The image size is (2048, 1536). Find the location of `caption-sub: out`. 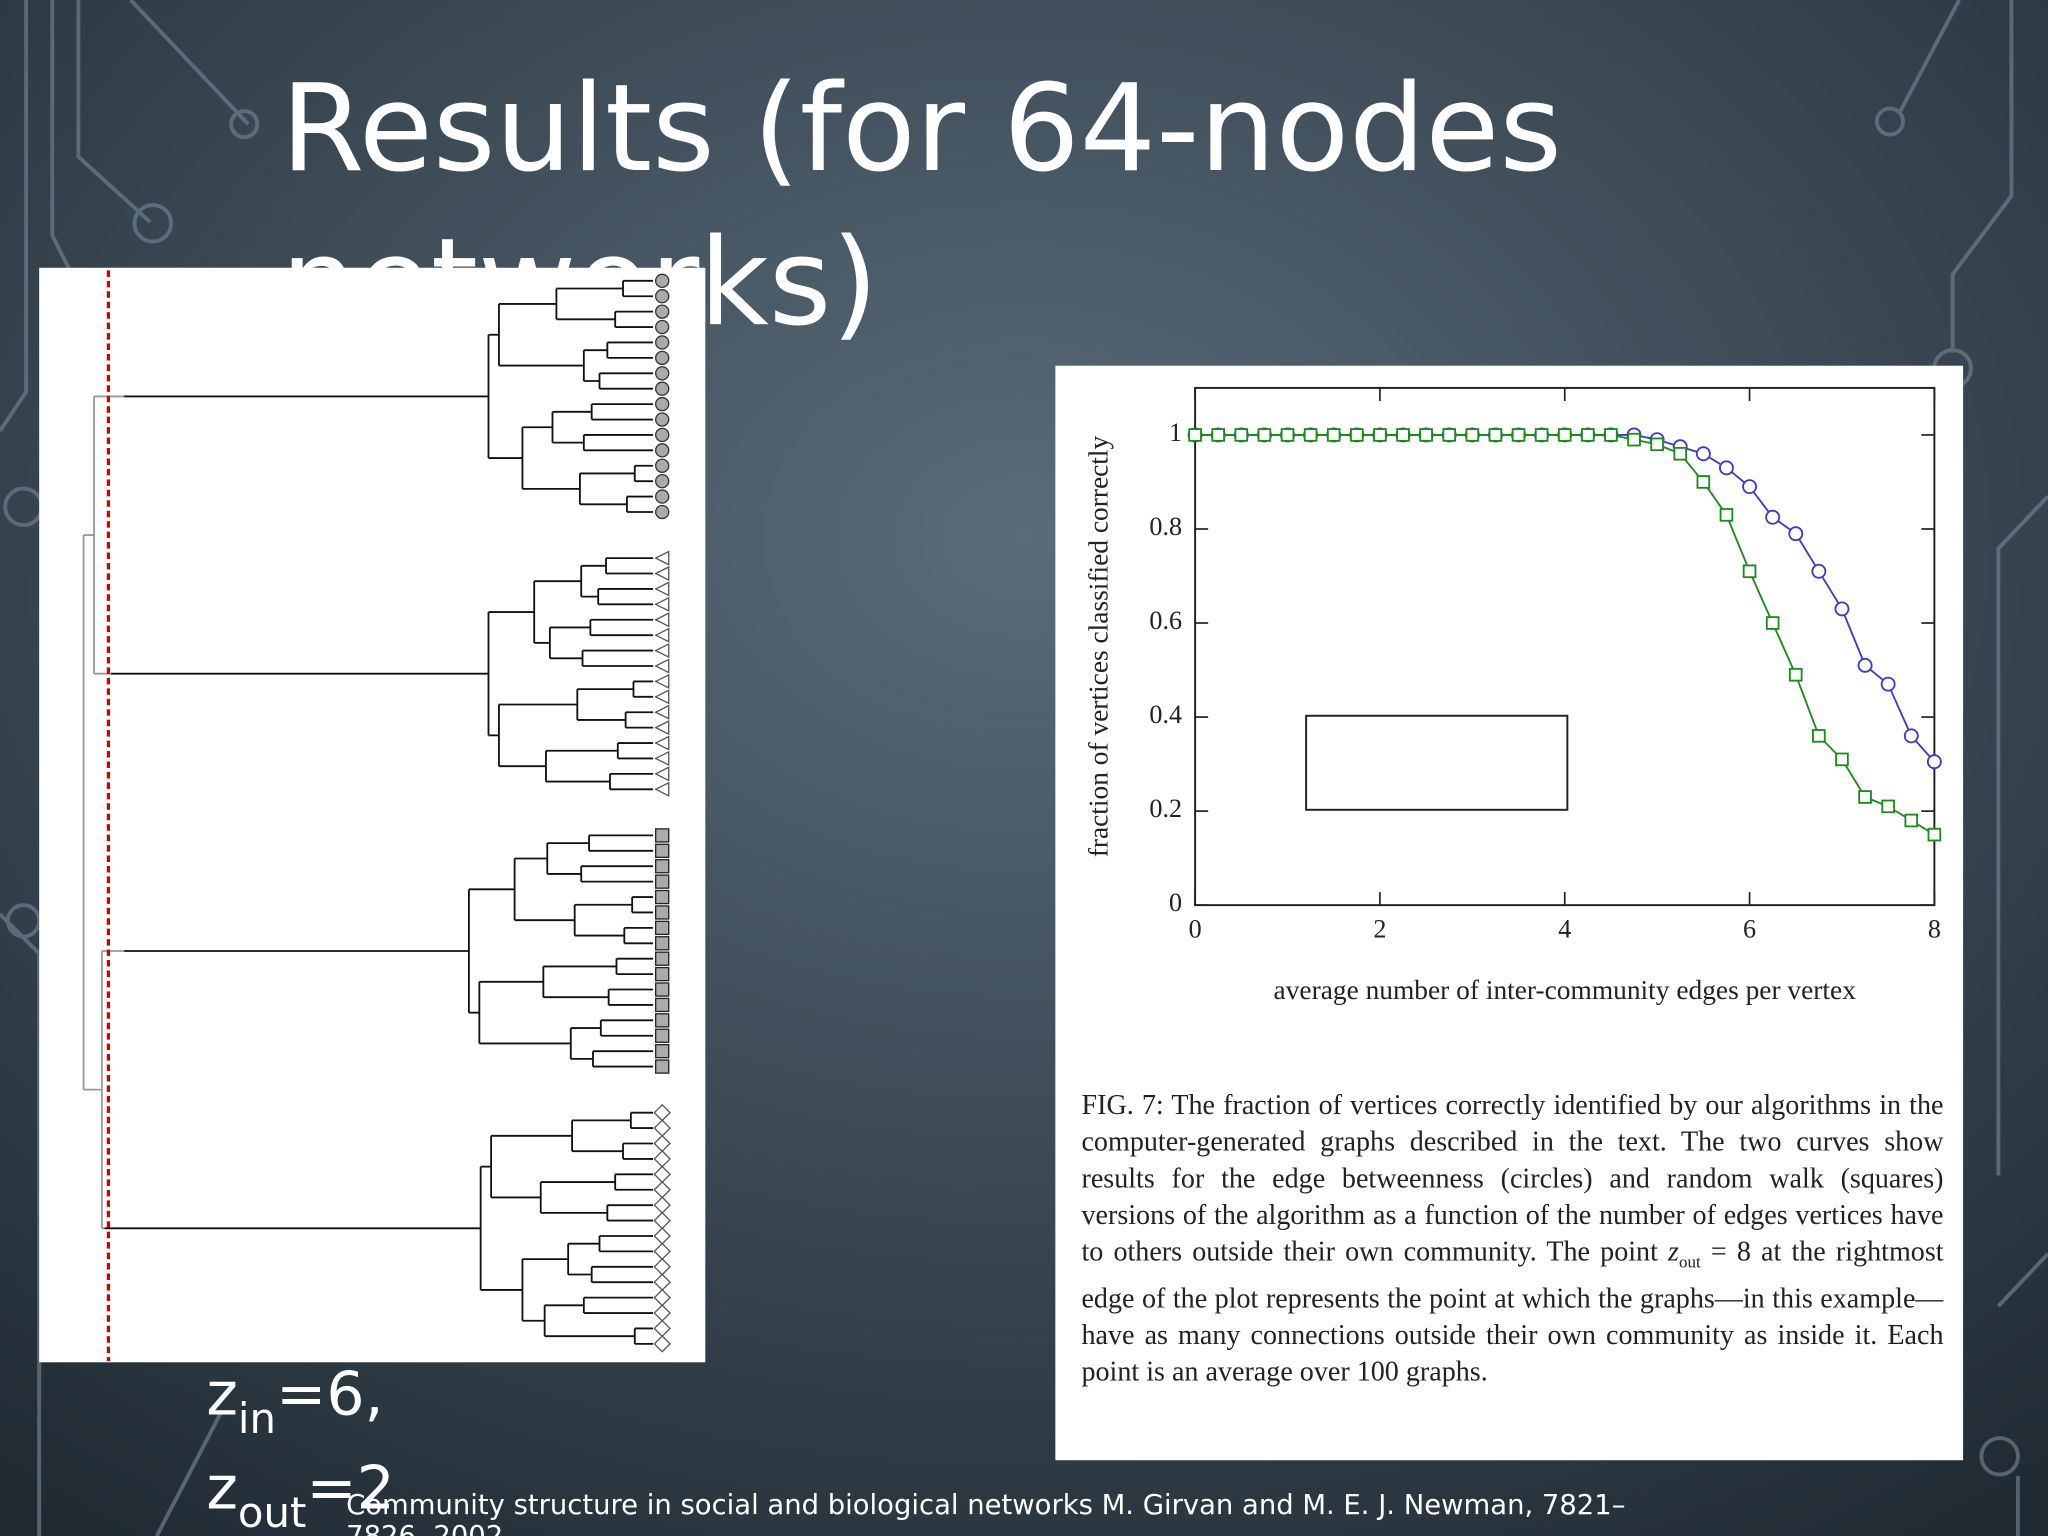

caption-sub: out is located at coordinates (1690, 1261).